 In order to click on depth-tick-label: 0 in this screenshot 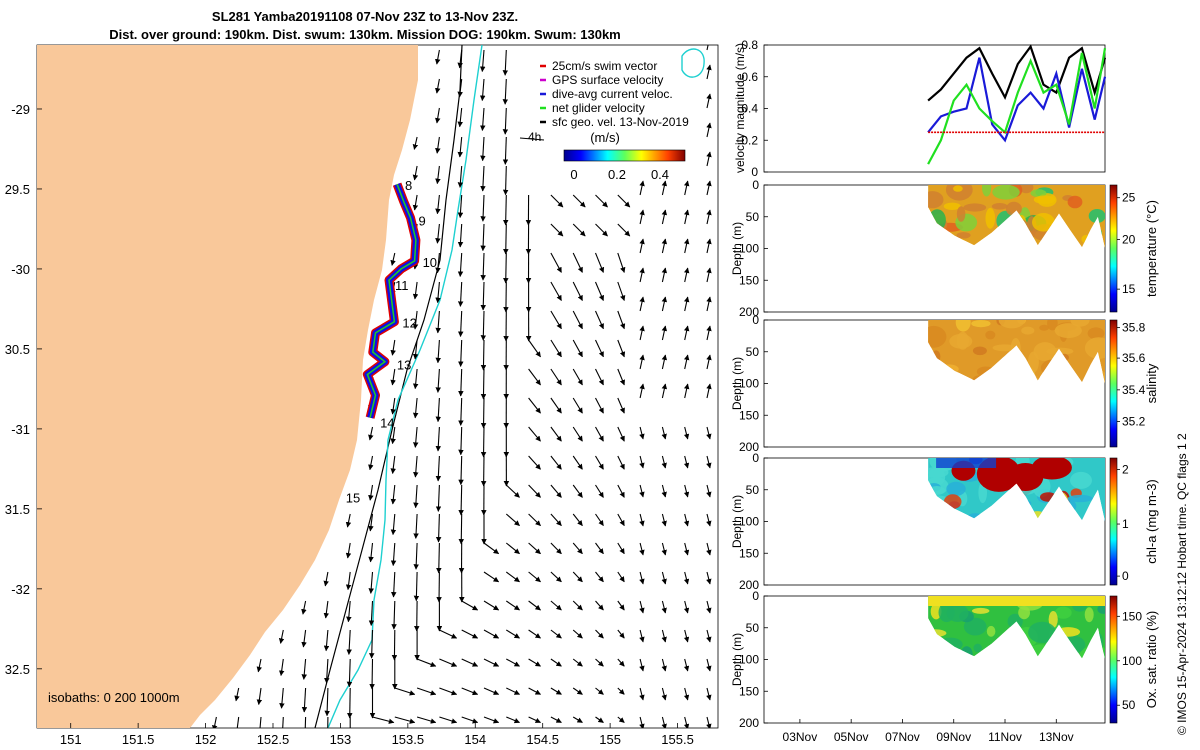, I will do `click(755, 458)`.